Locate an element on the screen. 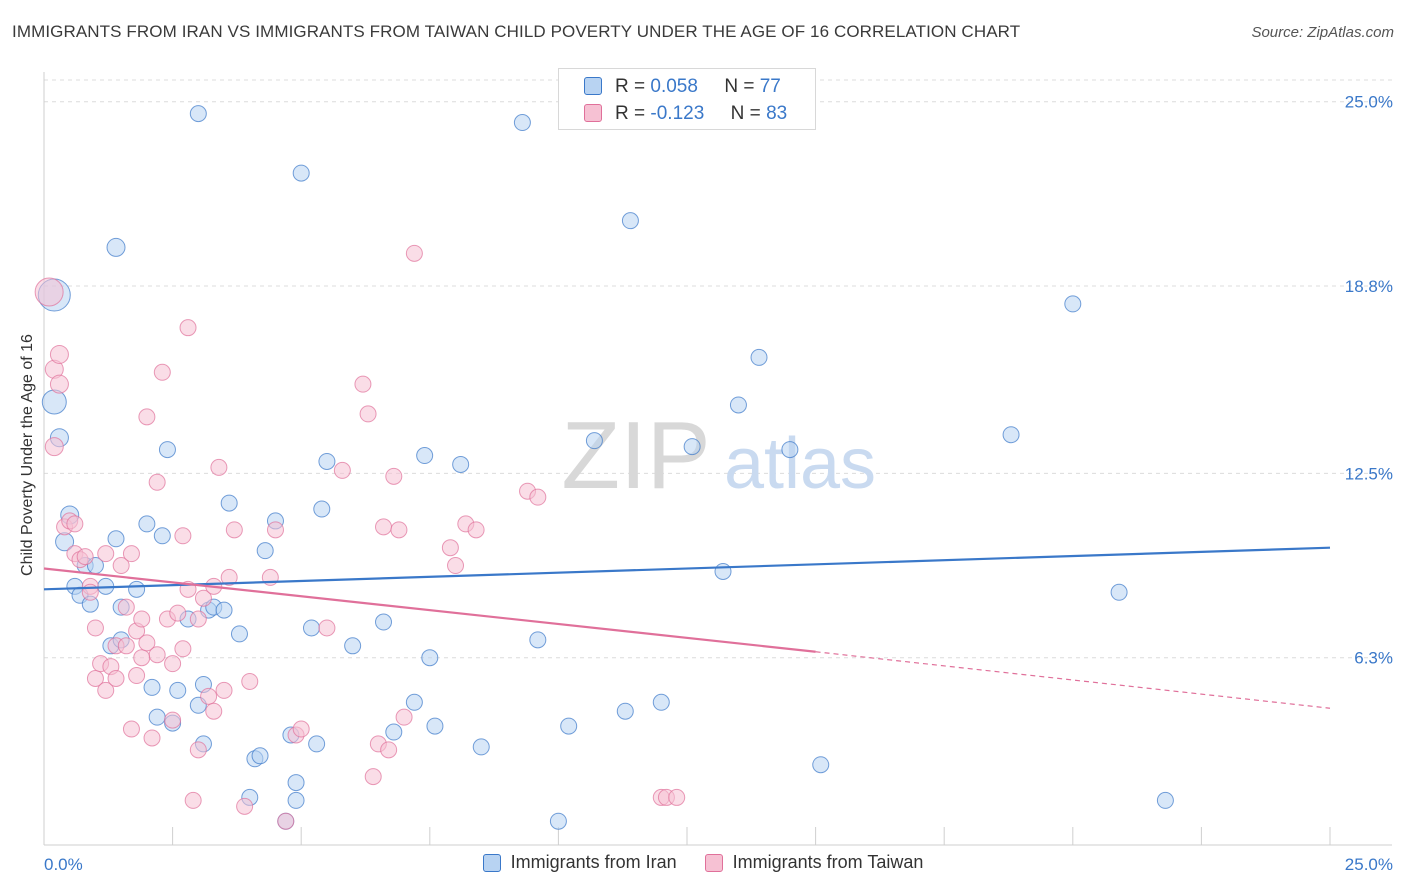 The image size is (1406, 892). watermark-atlas: atlas is located at coordinates (800, 464).